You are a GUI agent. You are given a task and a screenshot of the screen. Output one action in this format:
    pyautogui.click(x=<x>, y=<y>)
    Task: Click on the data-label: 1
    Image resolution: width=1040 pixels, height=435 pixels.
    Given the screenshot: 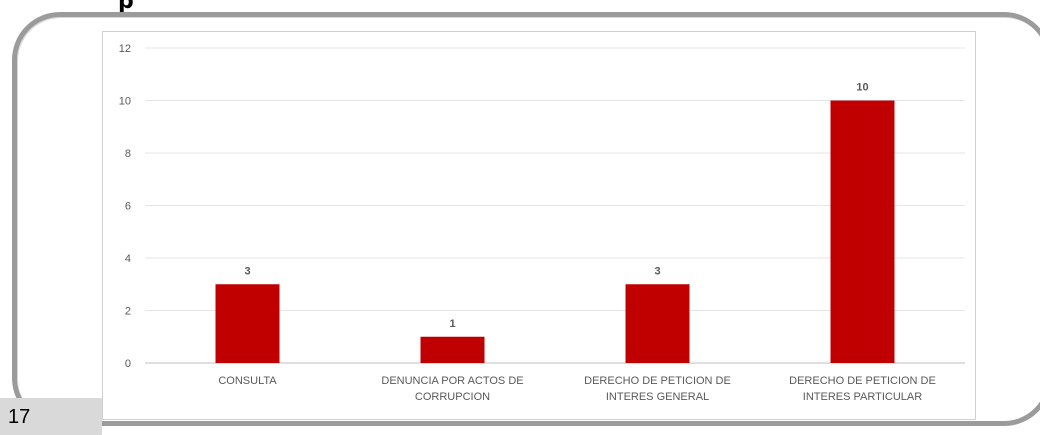 What is the action you would take?
    pyautogui.click(x=452, y=324)
    